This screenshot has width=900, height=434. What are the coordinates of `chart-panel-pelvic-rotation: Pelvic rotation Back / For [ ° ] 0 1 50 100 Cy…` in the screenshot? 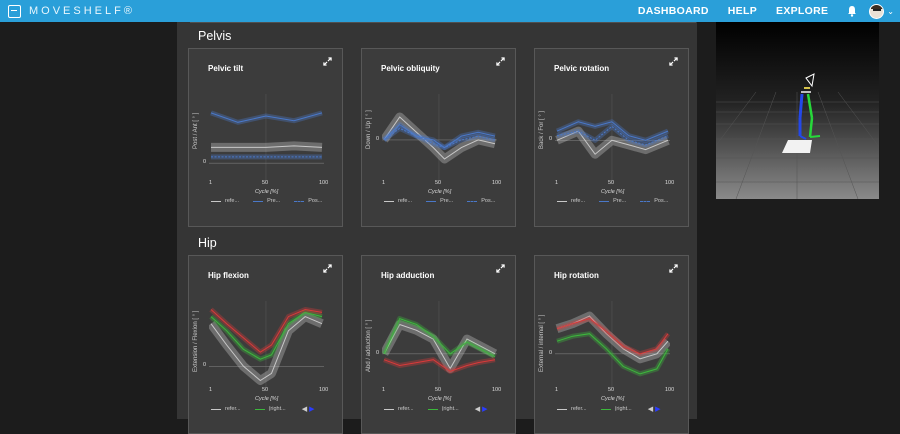 It's located at (611, 137).